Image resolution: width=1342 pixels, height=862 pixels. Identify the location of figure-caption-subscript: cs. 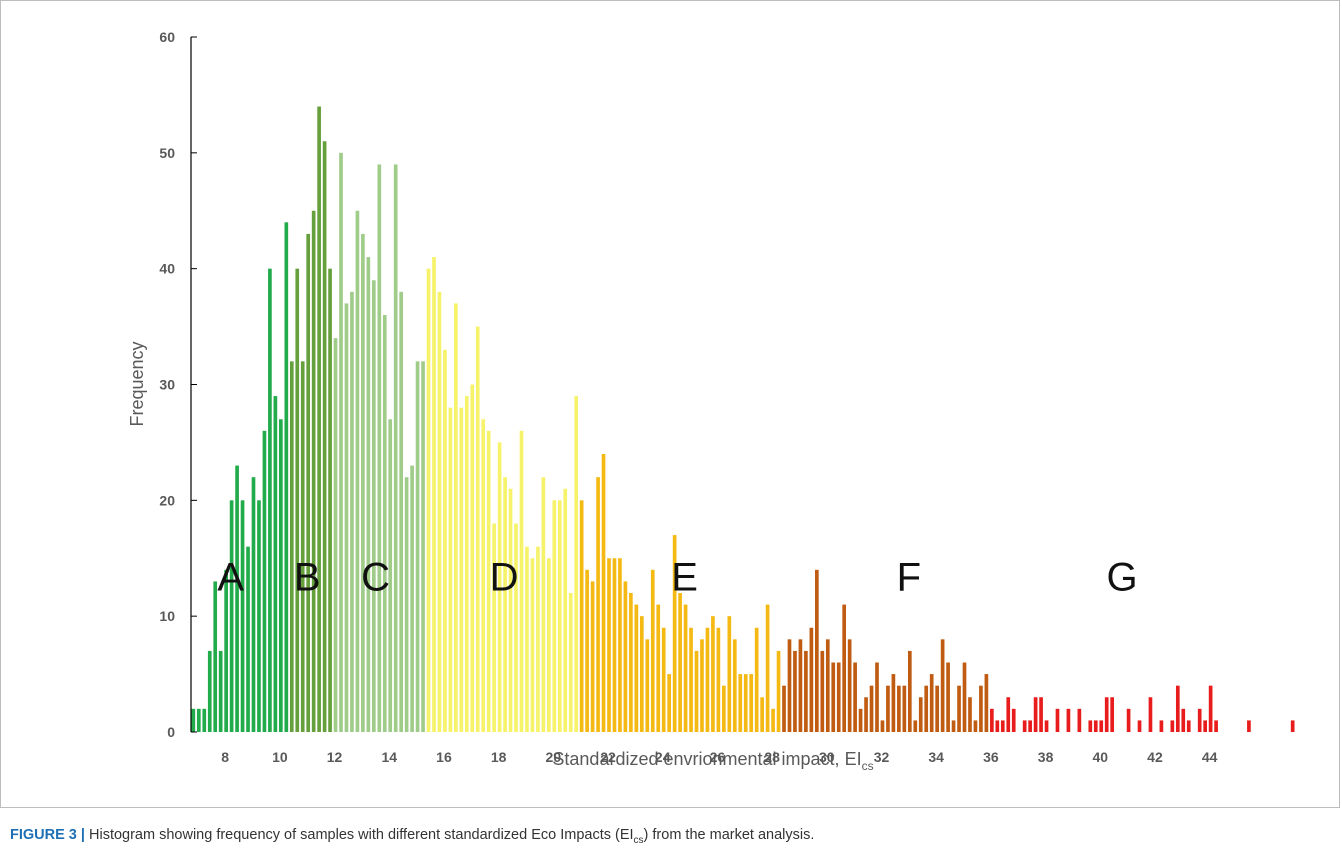
(638, 840).